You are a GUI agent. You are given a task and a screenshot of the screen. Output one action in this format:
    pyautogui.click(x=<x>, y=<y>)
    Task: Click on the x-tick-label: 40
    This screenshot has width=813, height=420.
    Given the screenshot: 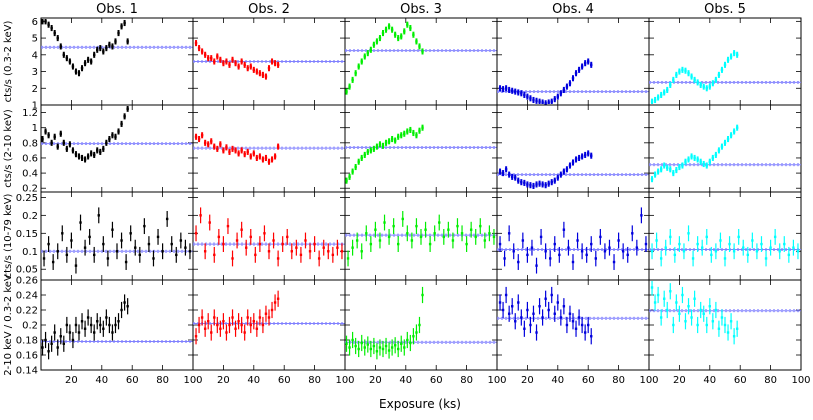 What is the action you would take?
    pyautogui.click(x=101, y=380)
    